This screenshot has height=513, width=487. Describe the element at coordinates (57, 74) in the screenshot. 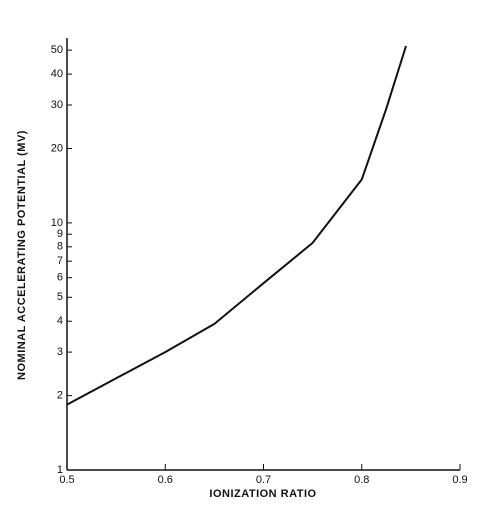

I see `y-tick-label: 40` at that location.